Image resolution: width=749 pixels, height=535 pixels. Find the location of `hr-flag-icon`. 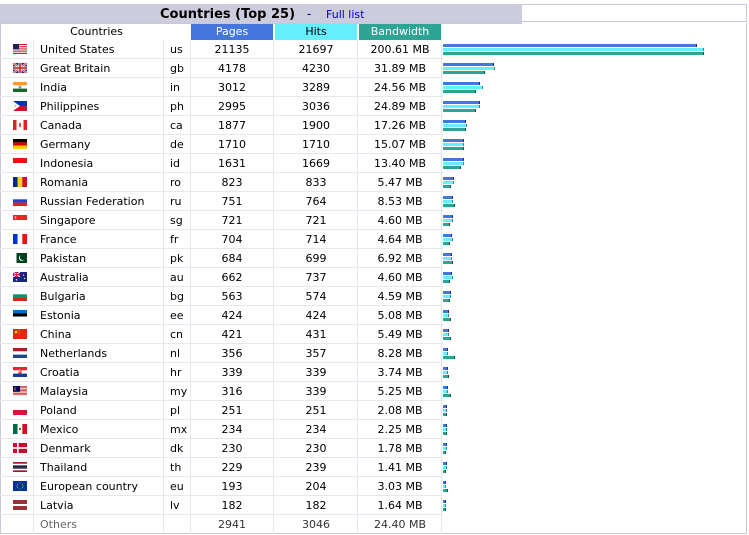

hr-flag-icon is located at coordinates (20, 372).